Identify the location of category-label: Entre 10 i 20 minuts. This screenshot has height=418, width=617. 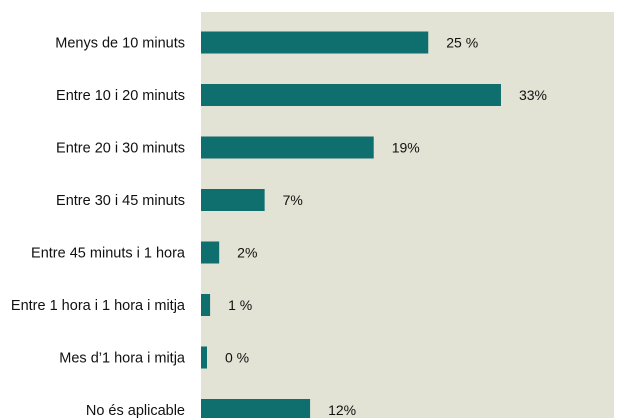
(120, 96).